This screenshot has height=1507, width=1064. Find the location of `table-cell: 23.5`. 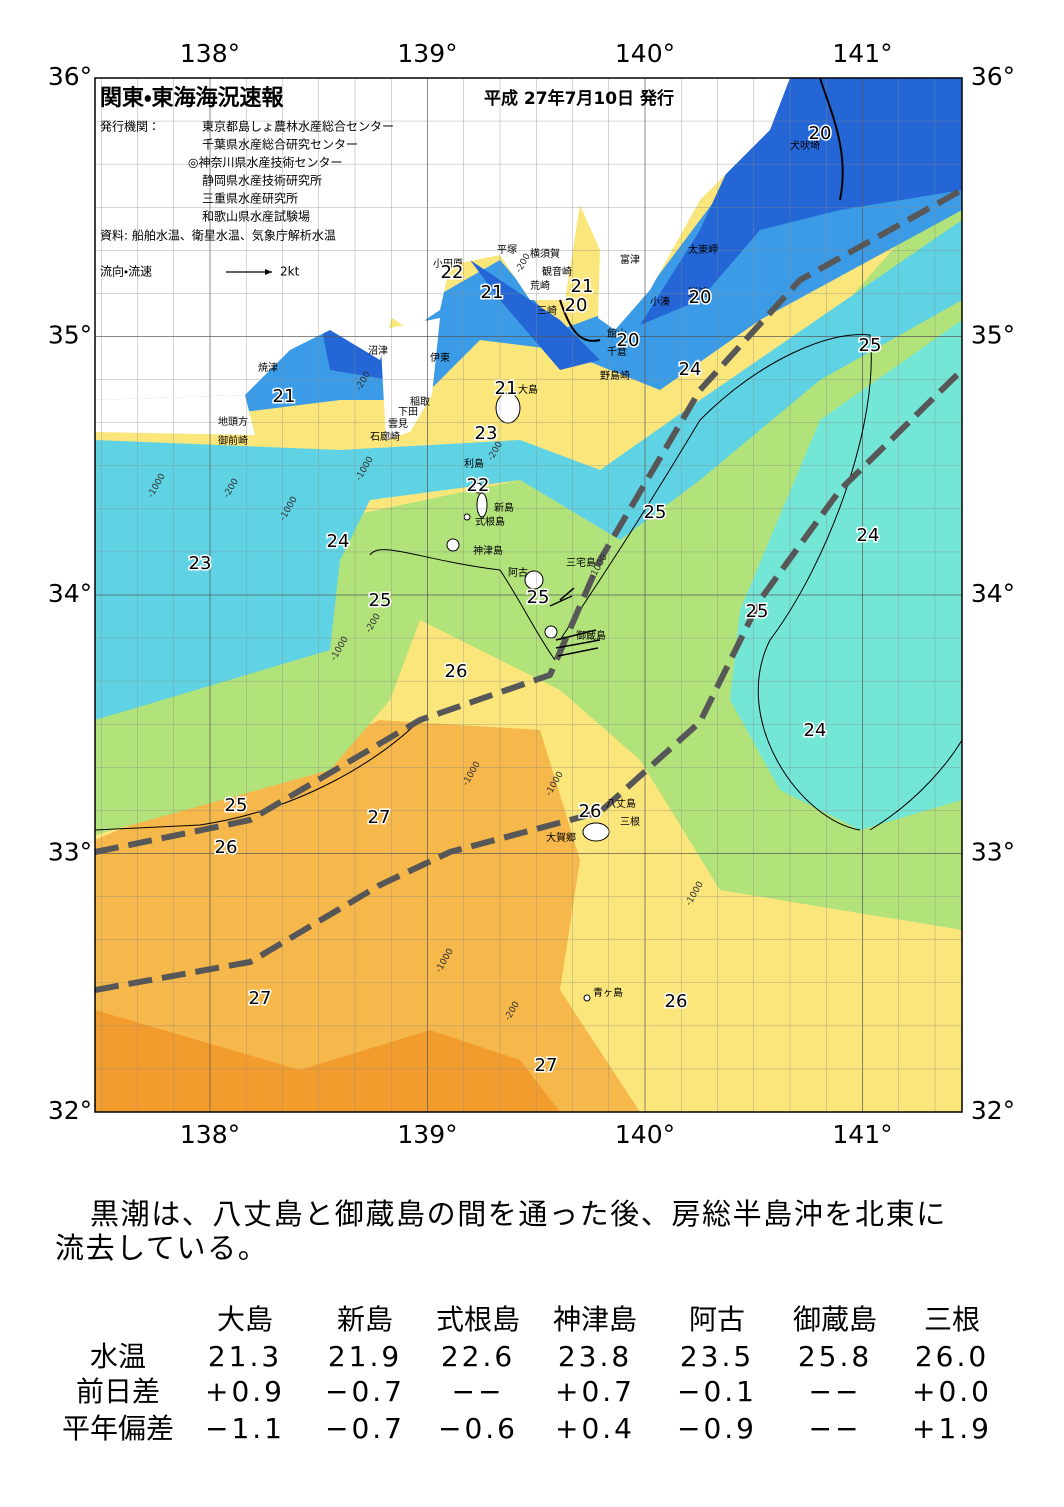

table-cell: 23.5 is located at coordinates (717, 1356).